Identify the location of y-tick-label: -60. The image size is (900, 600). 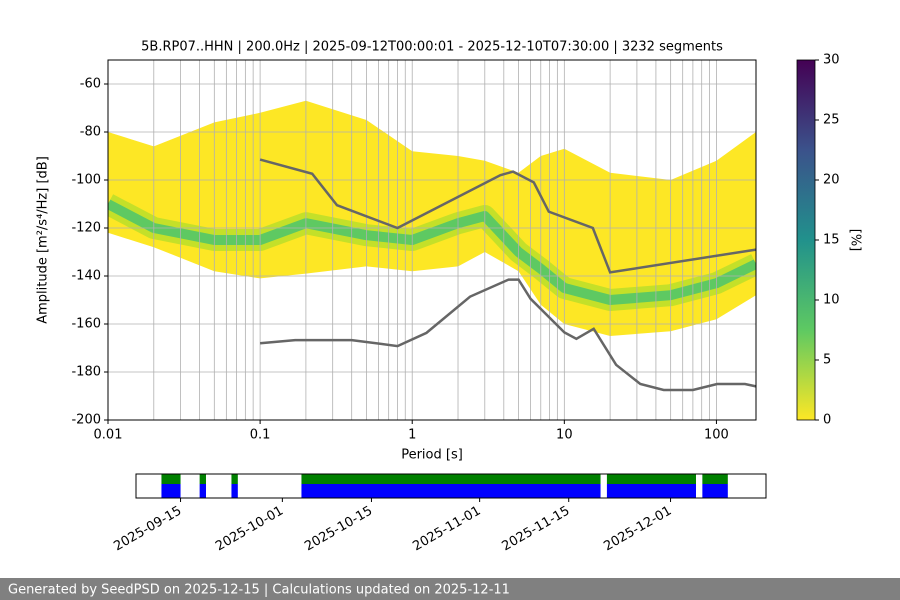
(90, 84).